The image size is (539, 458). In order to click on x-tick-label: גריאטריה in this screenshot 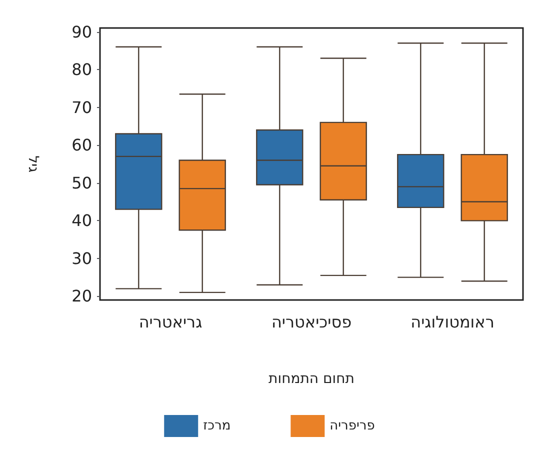, I will do `click(170, 322)`.